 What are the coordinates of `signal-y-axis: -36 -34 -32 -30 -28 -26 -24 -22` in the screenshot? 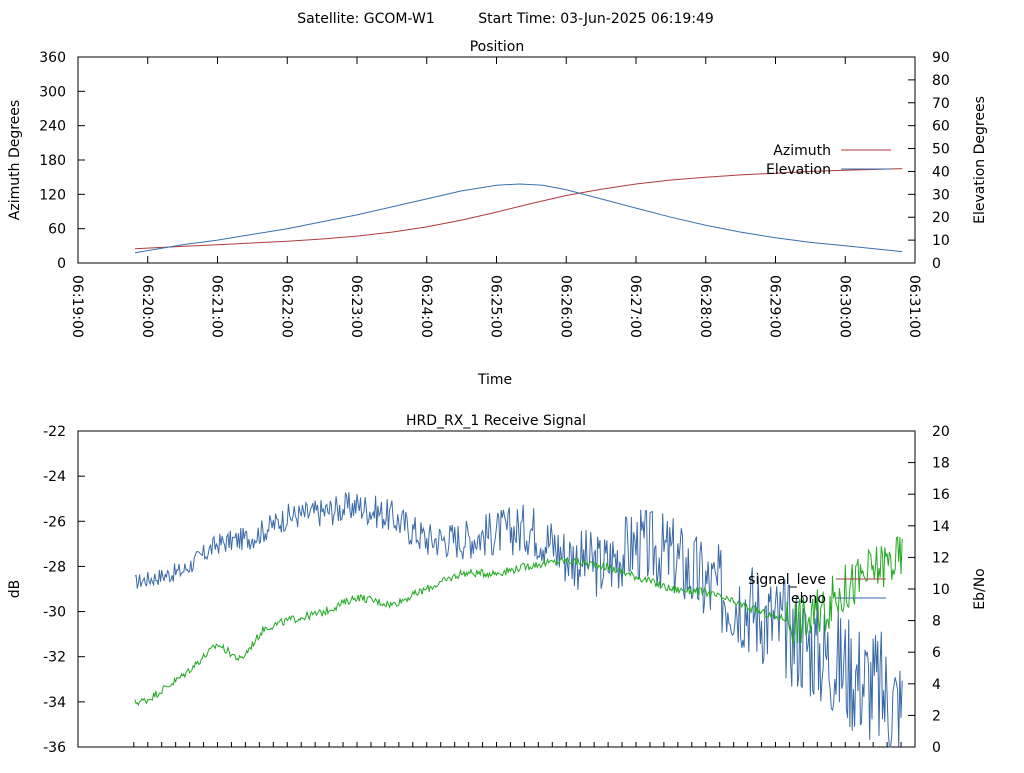 It's located at (64, 590).